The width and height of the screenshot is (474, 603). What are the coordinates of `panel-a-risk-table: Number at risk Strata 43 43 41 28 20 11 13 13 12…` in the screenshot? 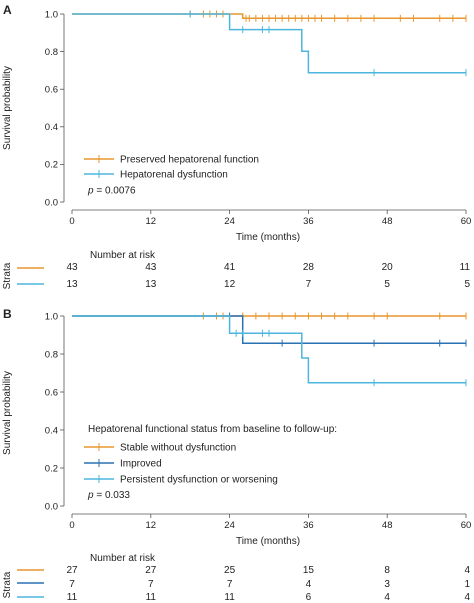 It's located at (236, 270).